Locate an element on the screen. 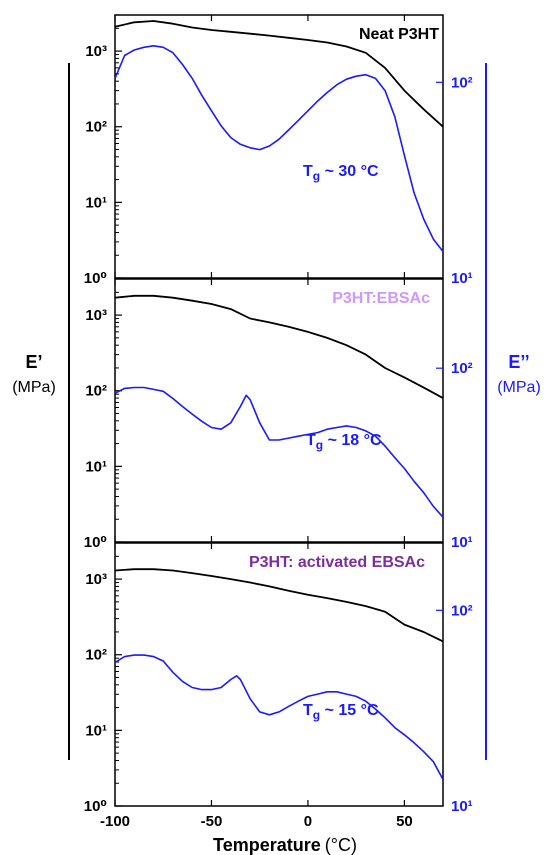 This screenshot has height=855, width=547. x-tick-label: 50 is located at coordinates (404, 821).